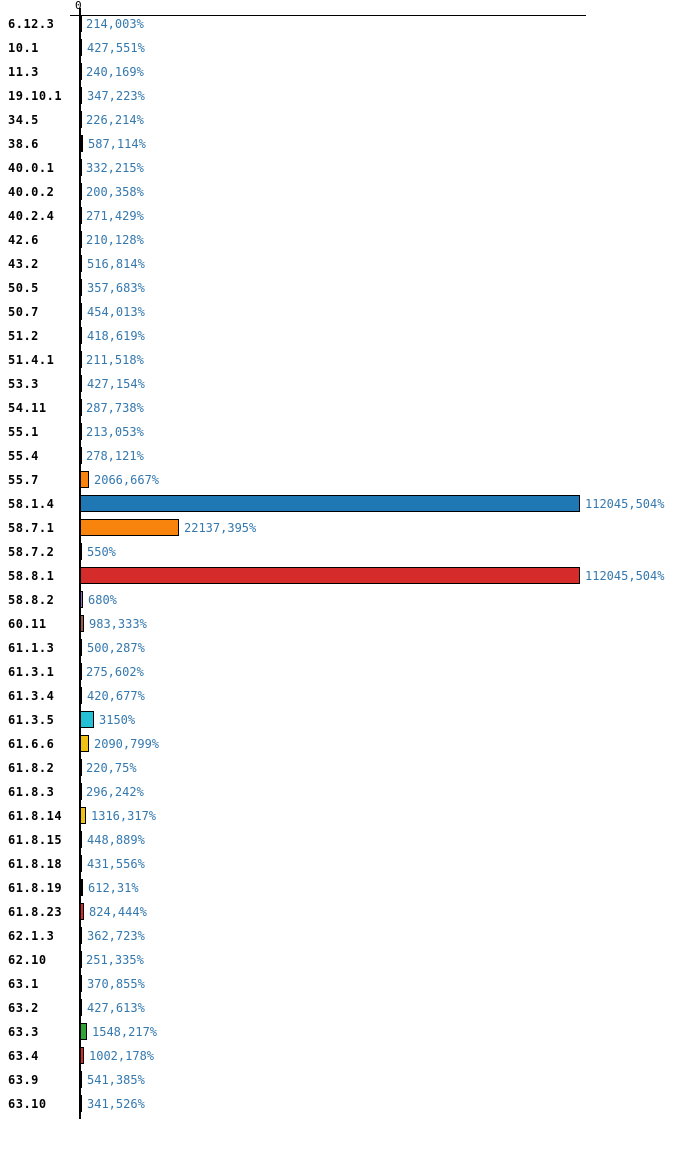  What do you see at coordinates (116, 1008) in the screenshot?
I see `value-label: 427,613%` at bounding box center [116, 1008].